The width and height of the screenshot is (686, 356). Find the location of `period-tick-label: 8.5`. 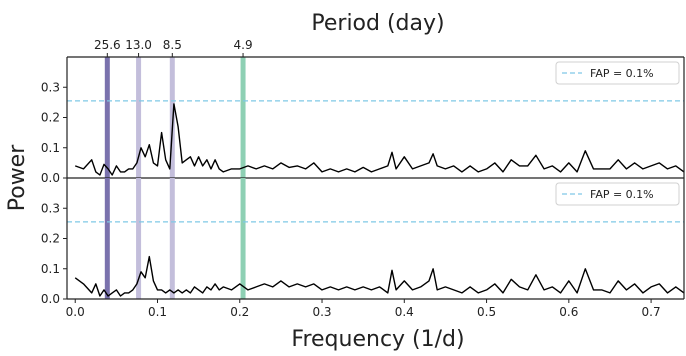

period-tick-label: 8.5 is located at coordinates (172, 45).